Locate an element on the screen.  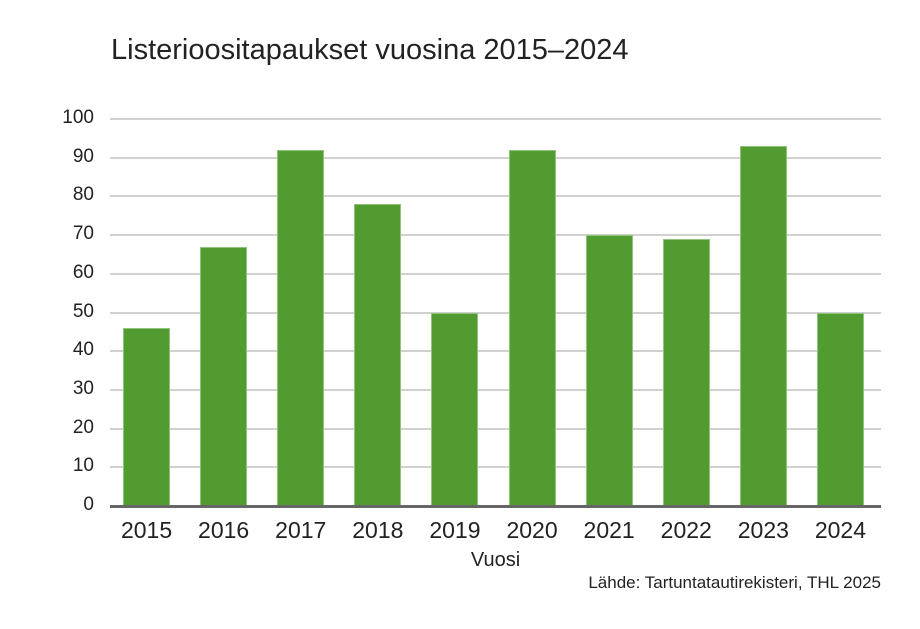
x-axis-baseline is located at coordinates (495, 506).